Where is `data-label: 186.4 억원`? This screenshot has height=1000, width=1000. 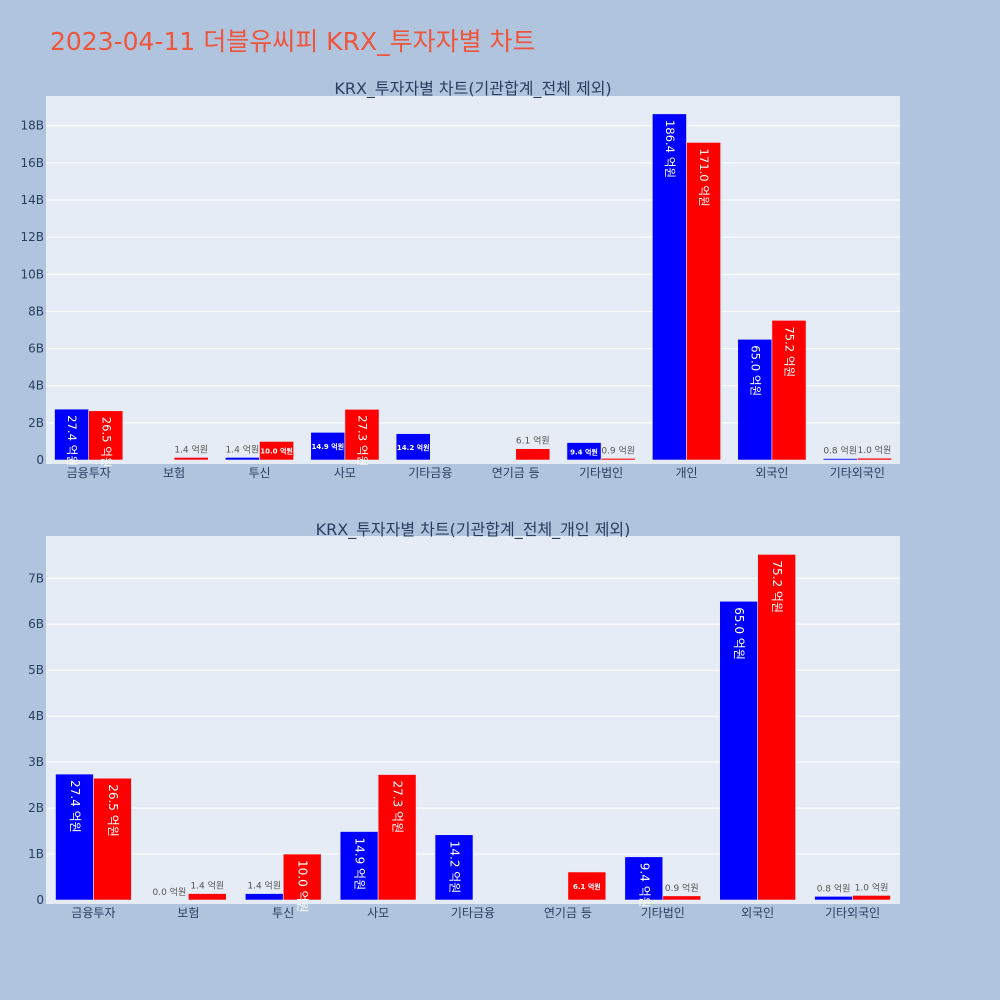 data-label: 186.4 억원 is located at coordinates (670, 149).